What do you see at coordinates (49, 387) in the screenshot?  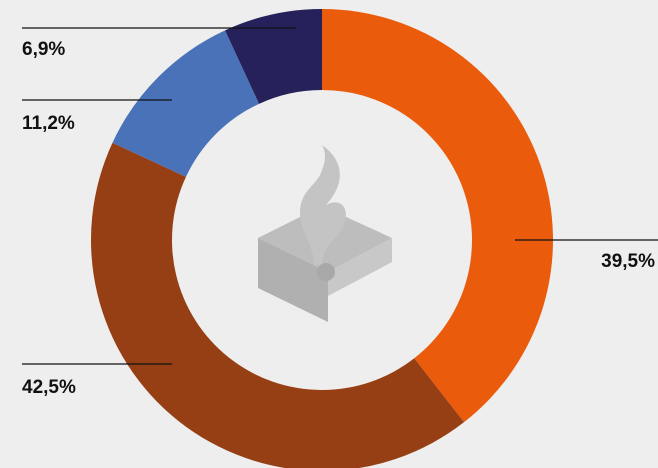 I see `data-label: 42,5%` at bounding box center [49, 387].